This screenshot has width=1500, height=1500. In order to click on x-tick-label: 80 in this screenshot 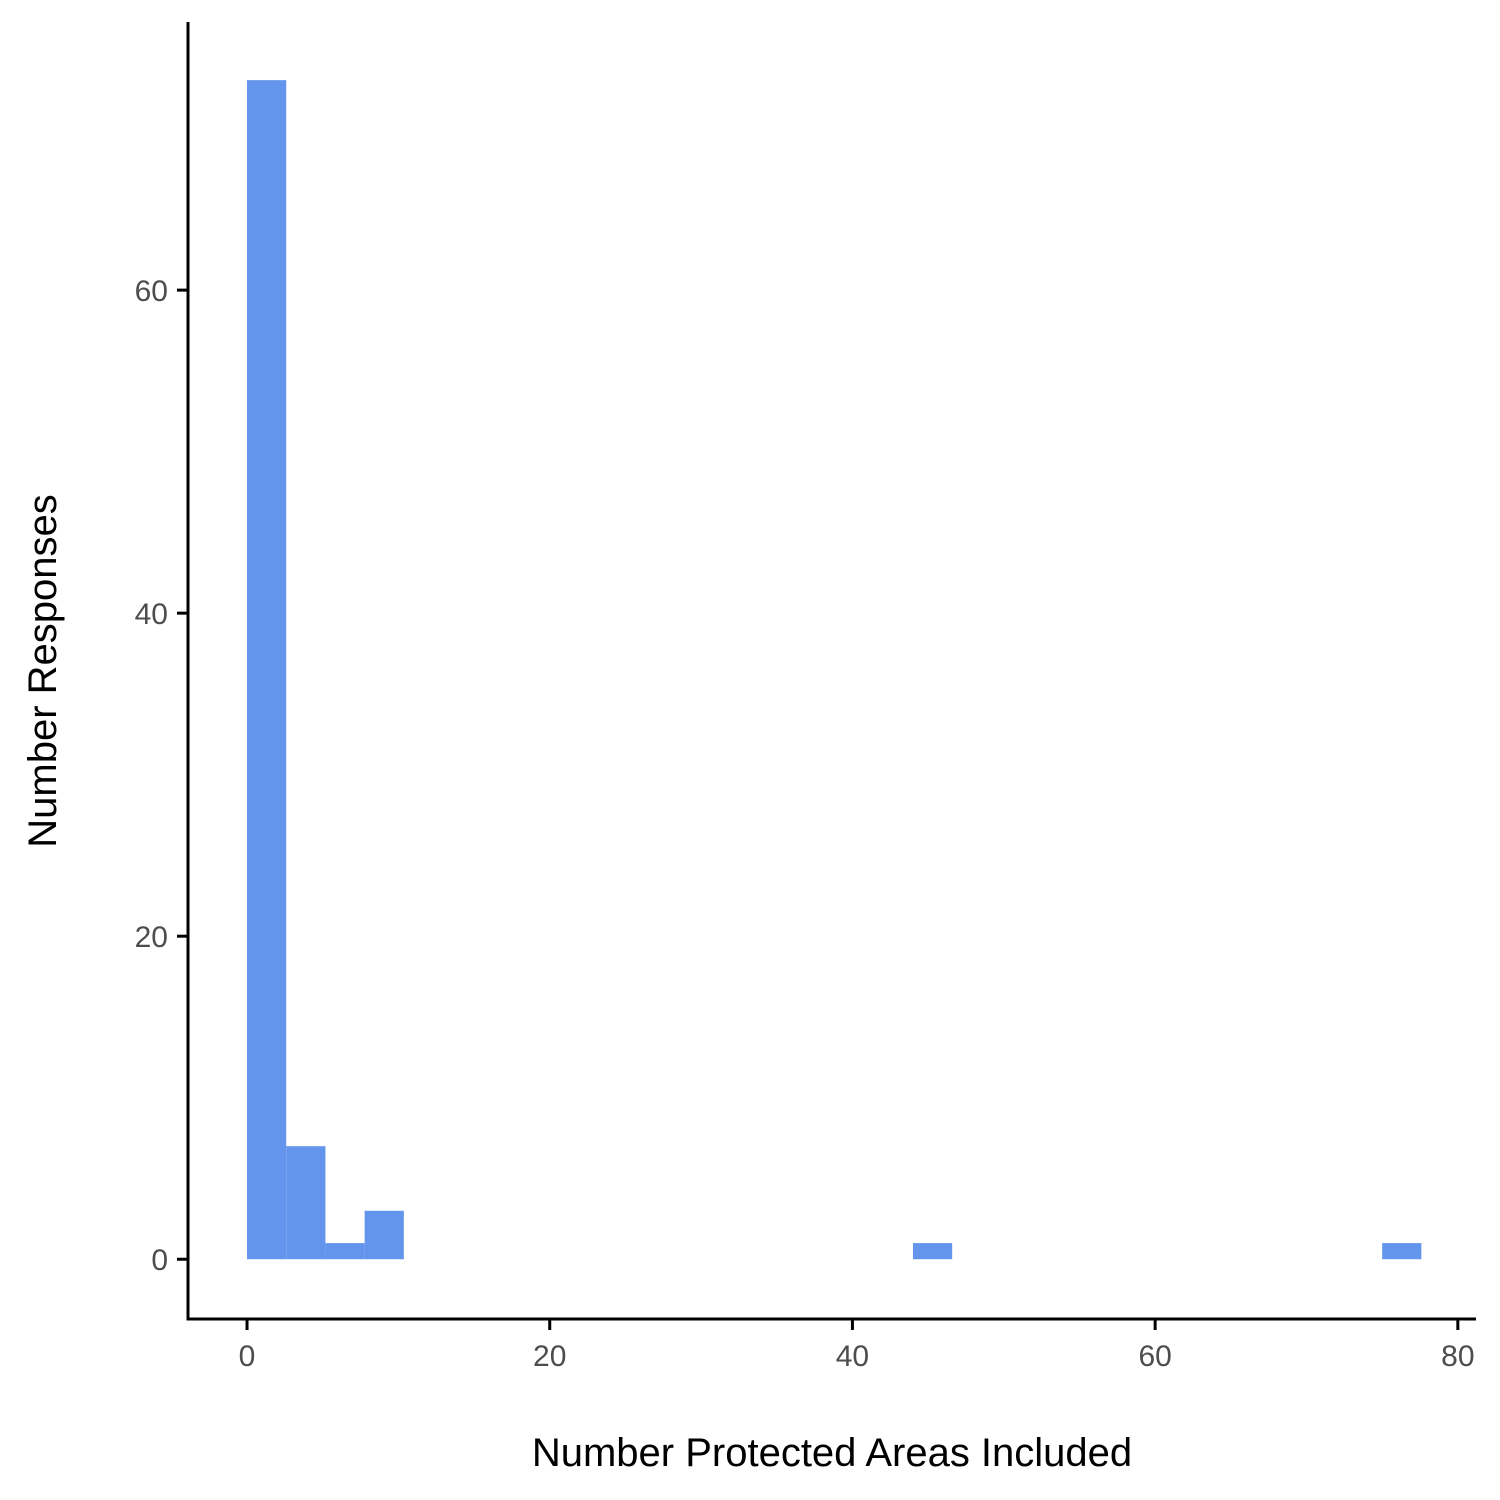, I will do `click(1457, 1356)`.